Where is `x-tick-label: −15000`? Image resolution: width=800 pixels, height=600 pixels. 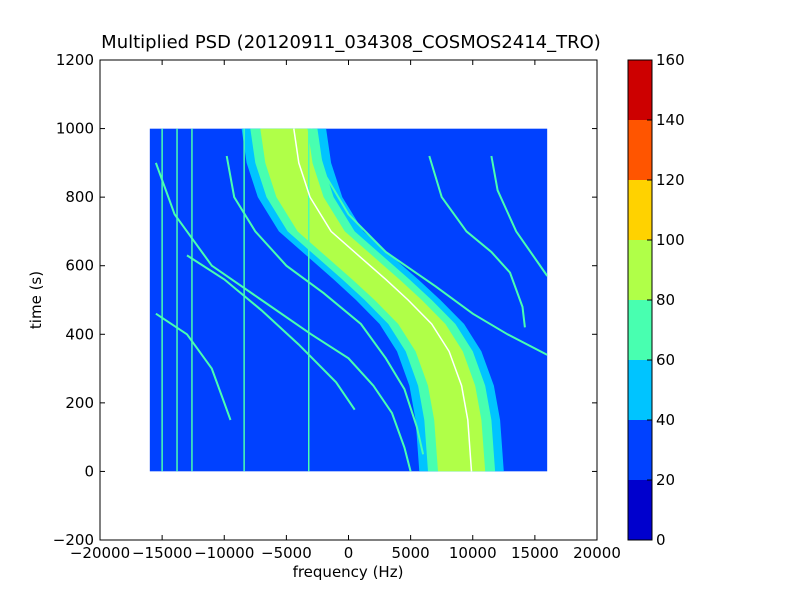
x-tick-label: −15000 is located at coordinates (162, 553).